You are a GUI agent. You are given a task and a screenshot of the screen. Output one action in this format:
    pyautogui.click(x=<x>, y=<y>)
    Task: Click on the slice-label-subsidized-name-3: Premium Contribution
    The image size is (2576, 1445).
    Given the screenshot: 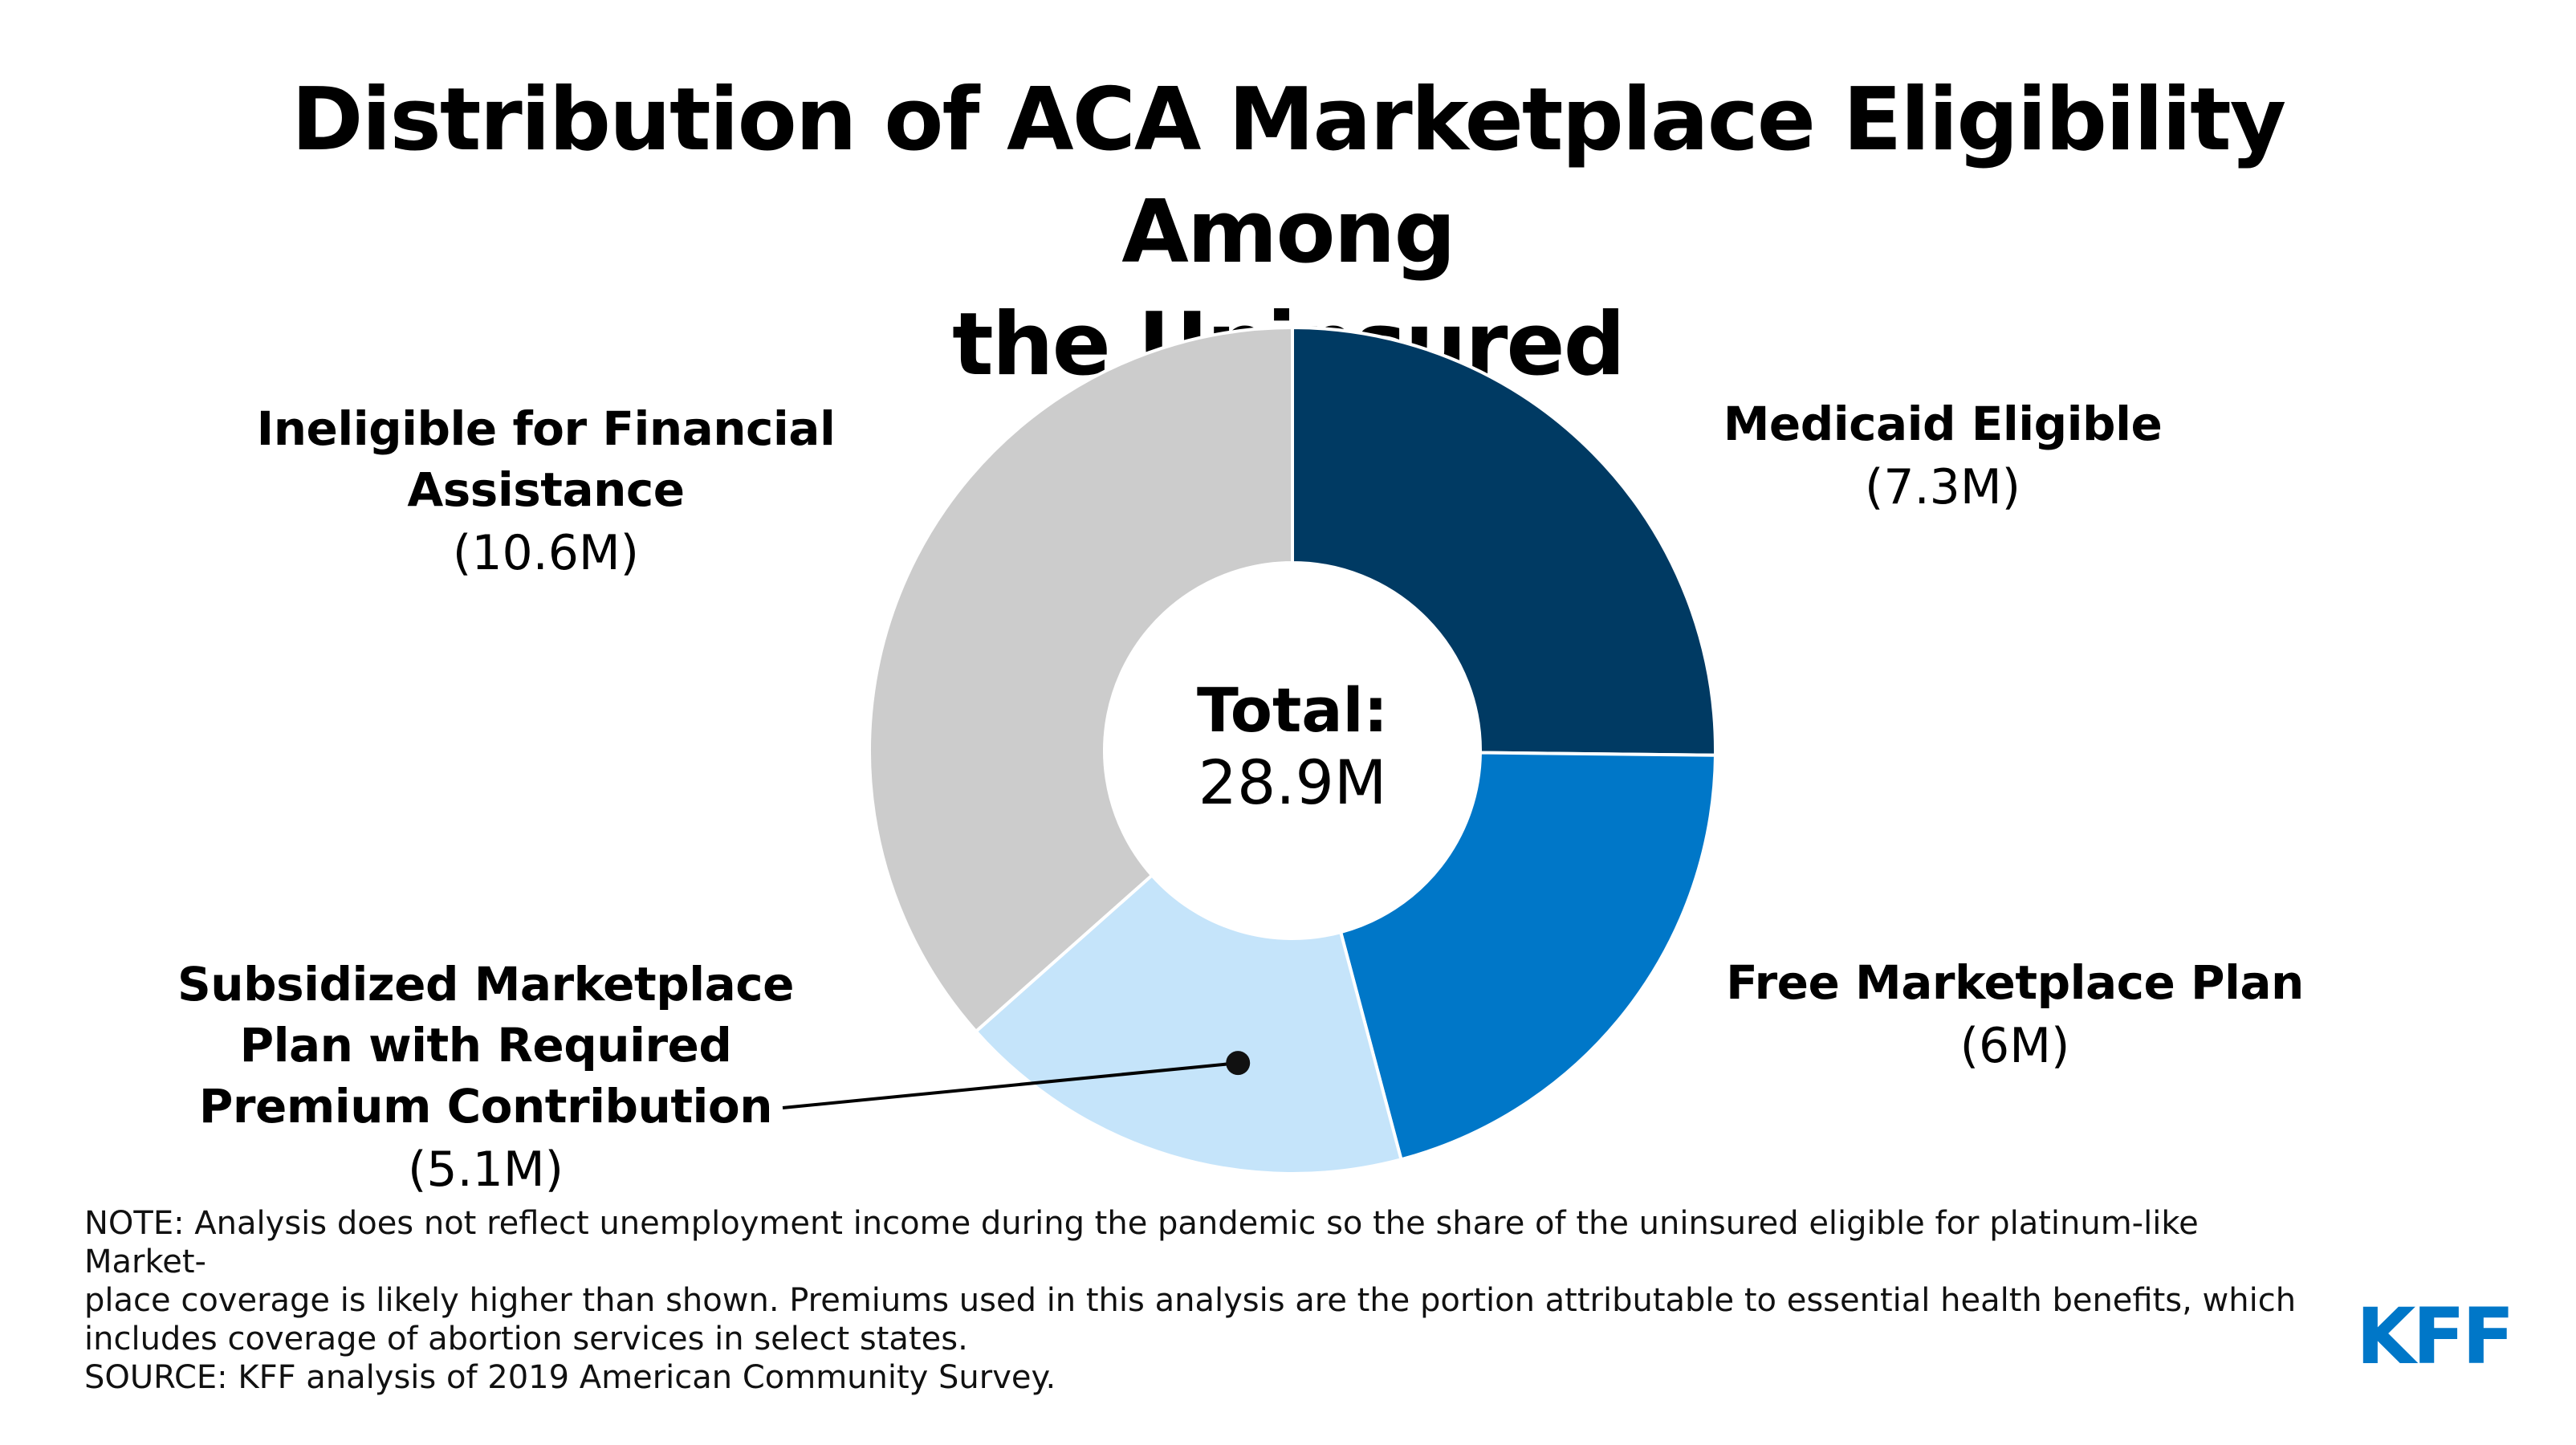 What is the action you would take?
    pyautogui.click(x=485, y=1106)
    